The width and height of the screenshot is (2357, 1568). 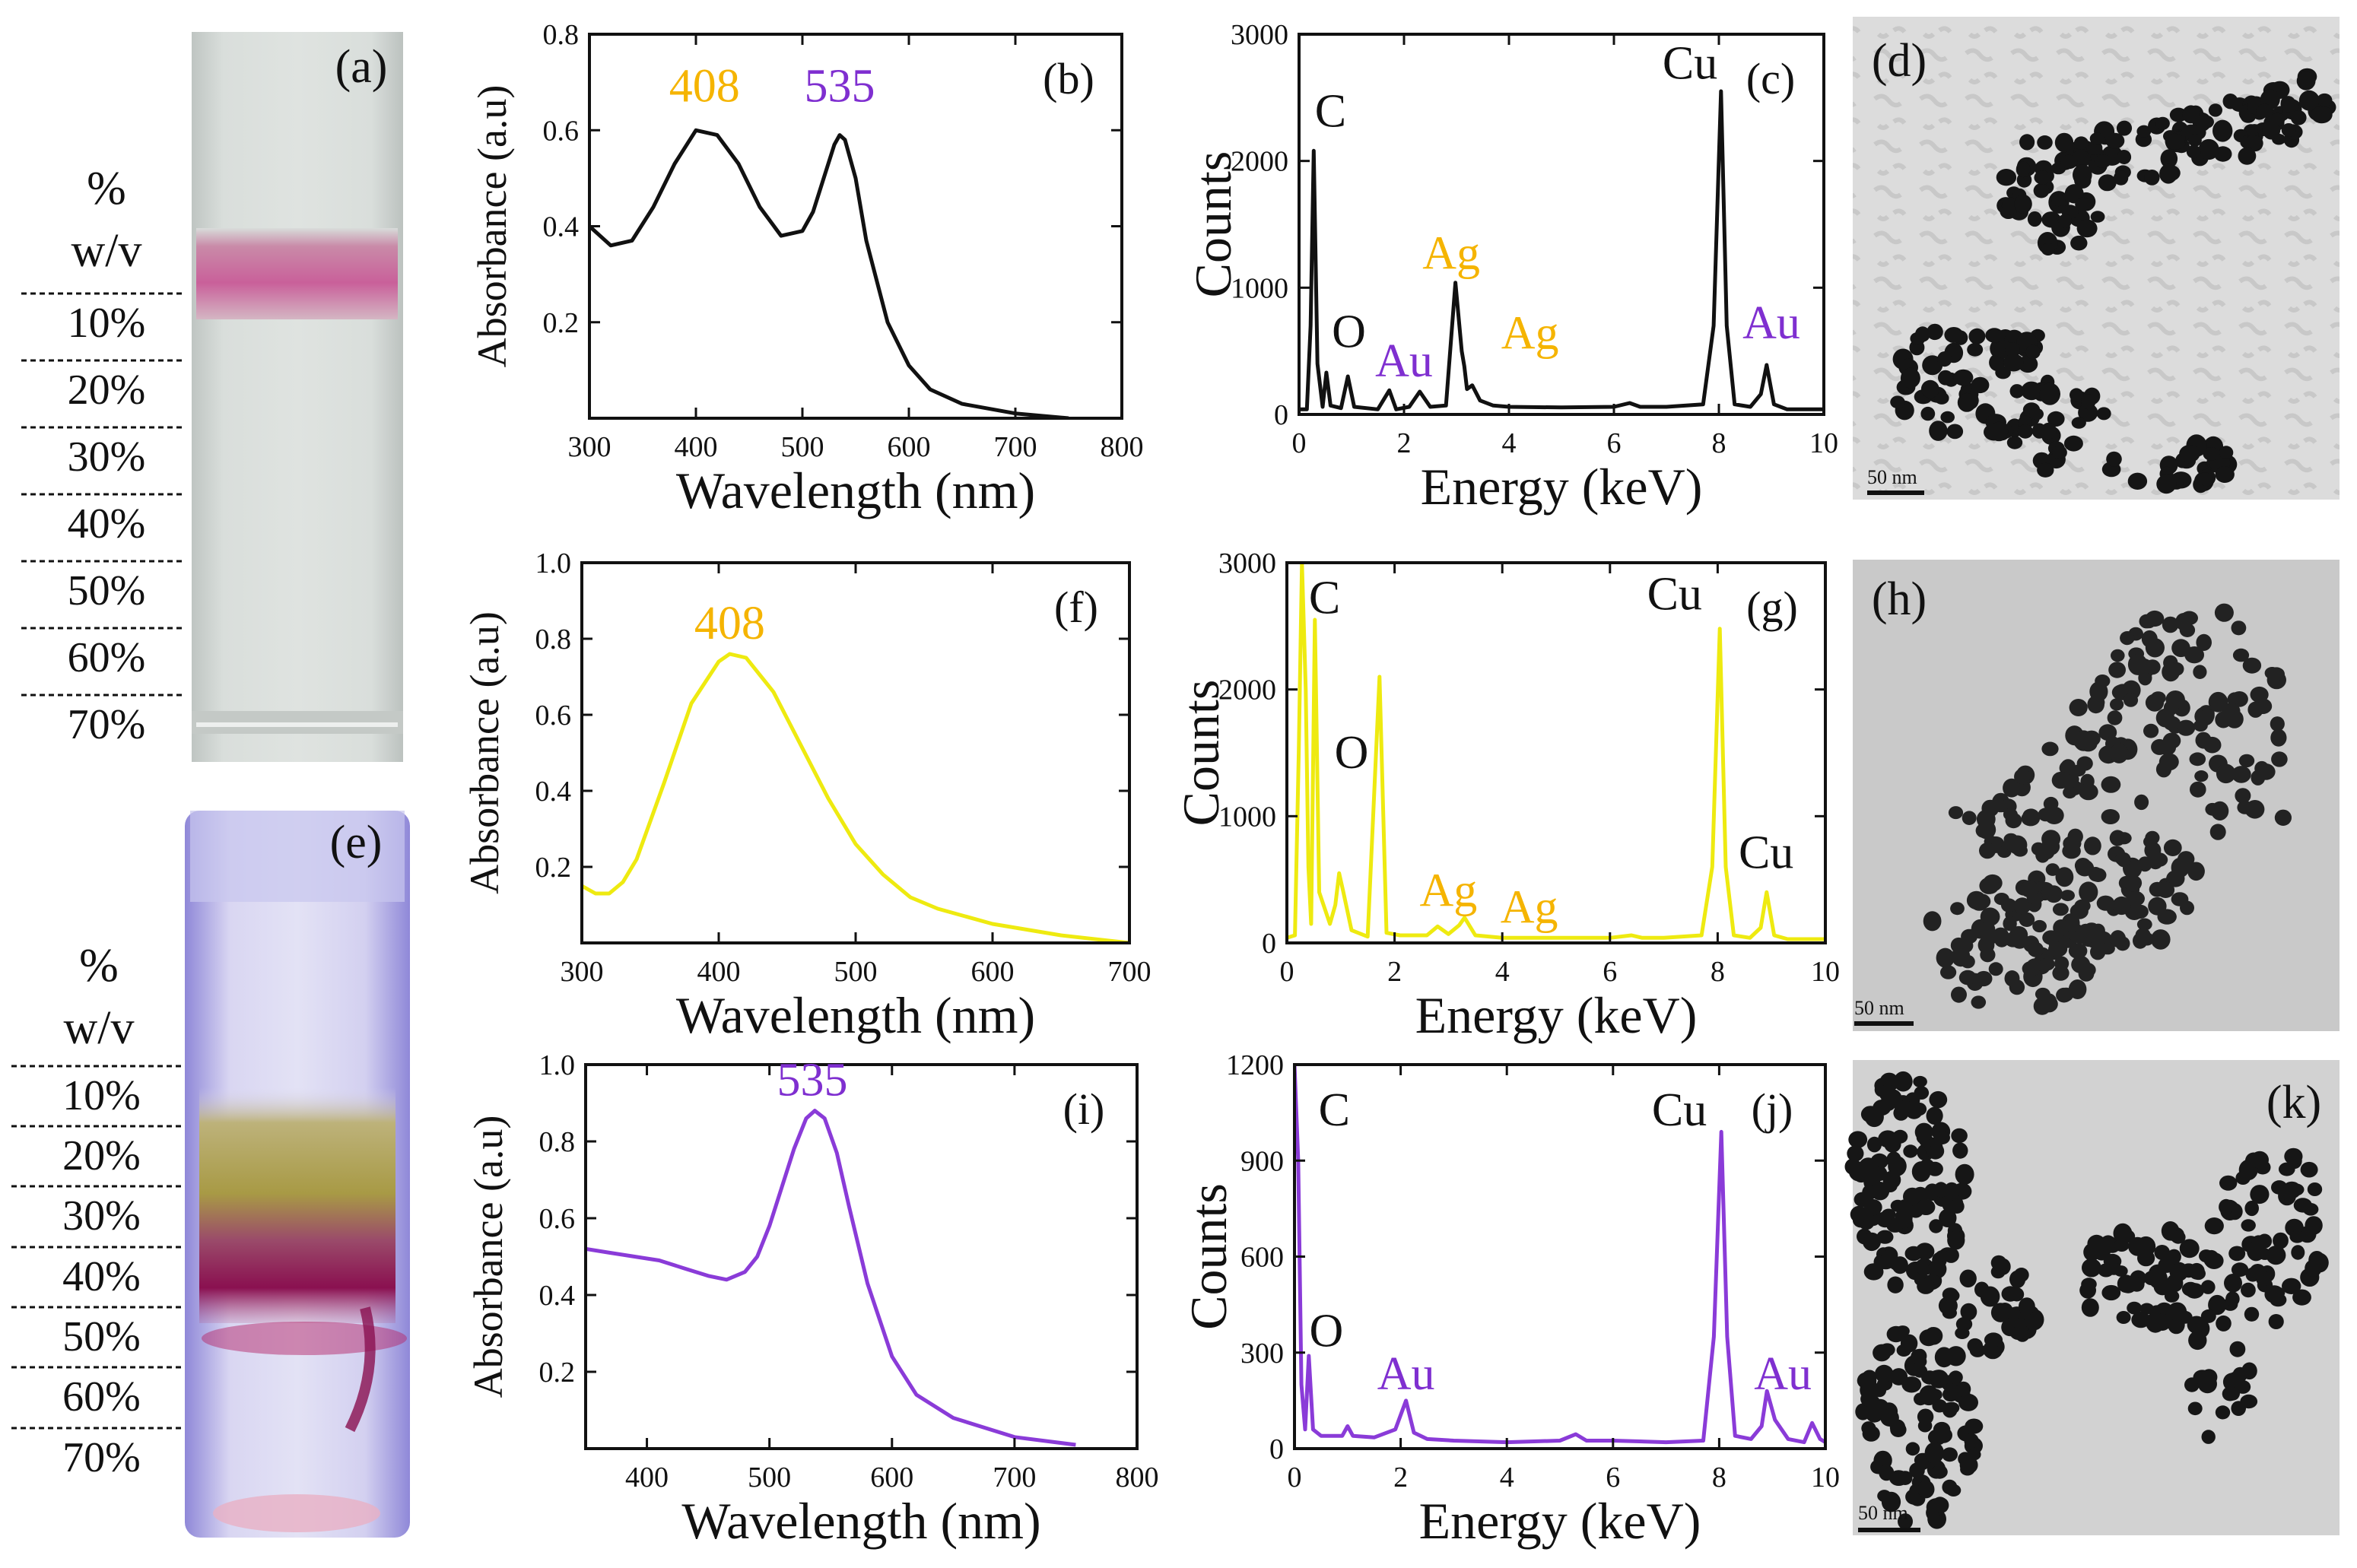 I want to click on y-tick-label-f: 0.2, so click(x=553, y=868).